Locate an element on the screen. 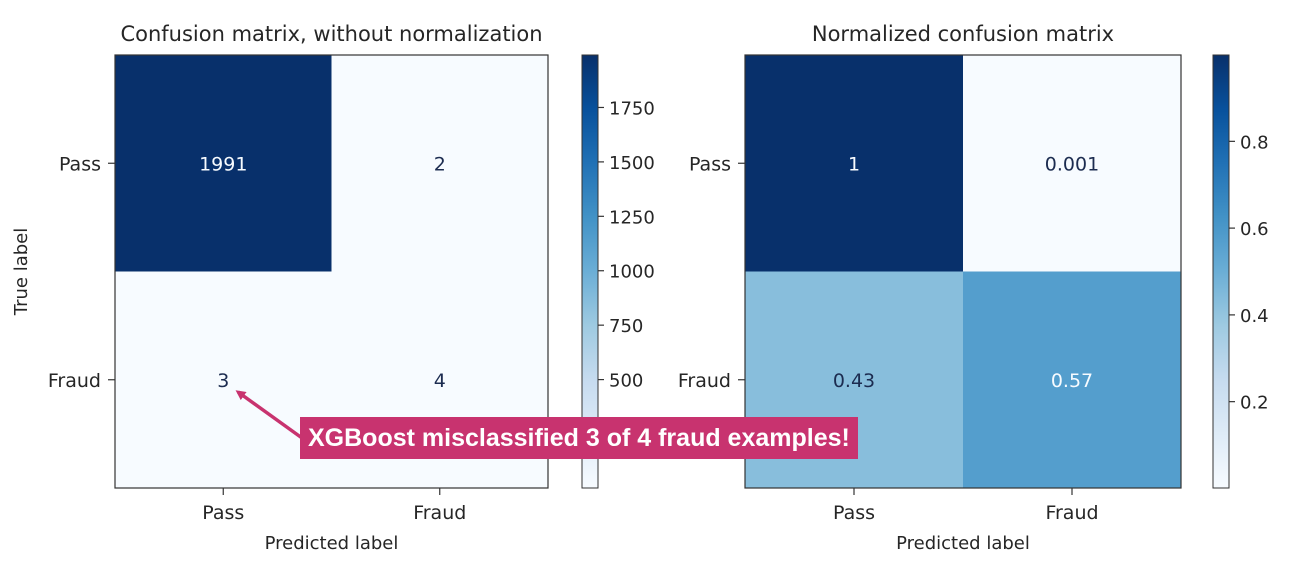  cm2-colorbar-tick-label: 0.8 is located at coordinates (1254, 142).